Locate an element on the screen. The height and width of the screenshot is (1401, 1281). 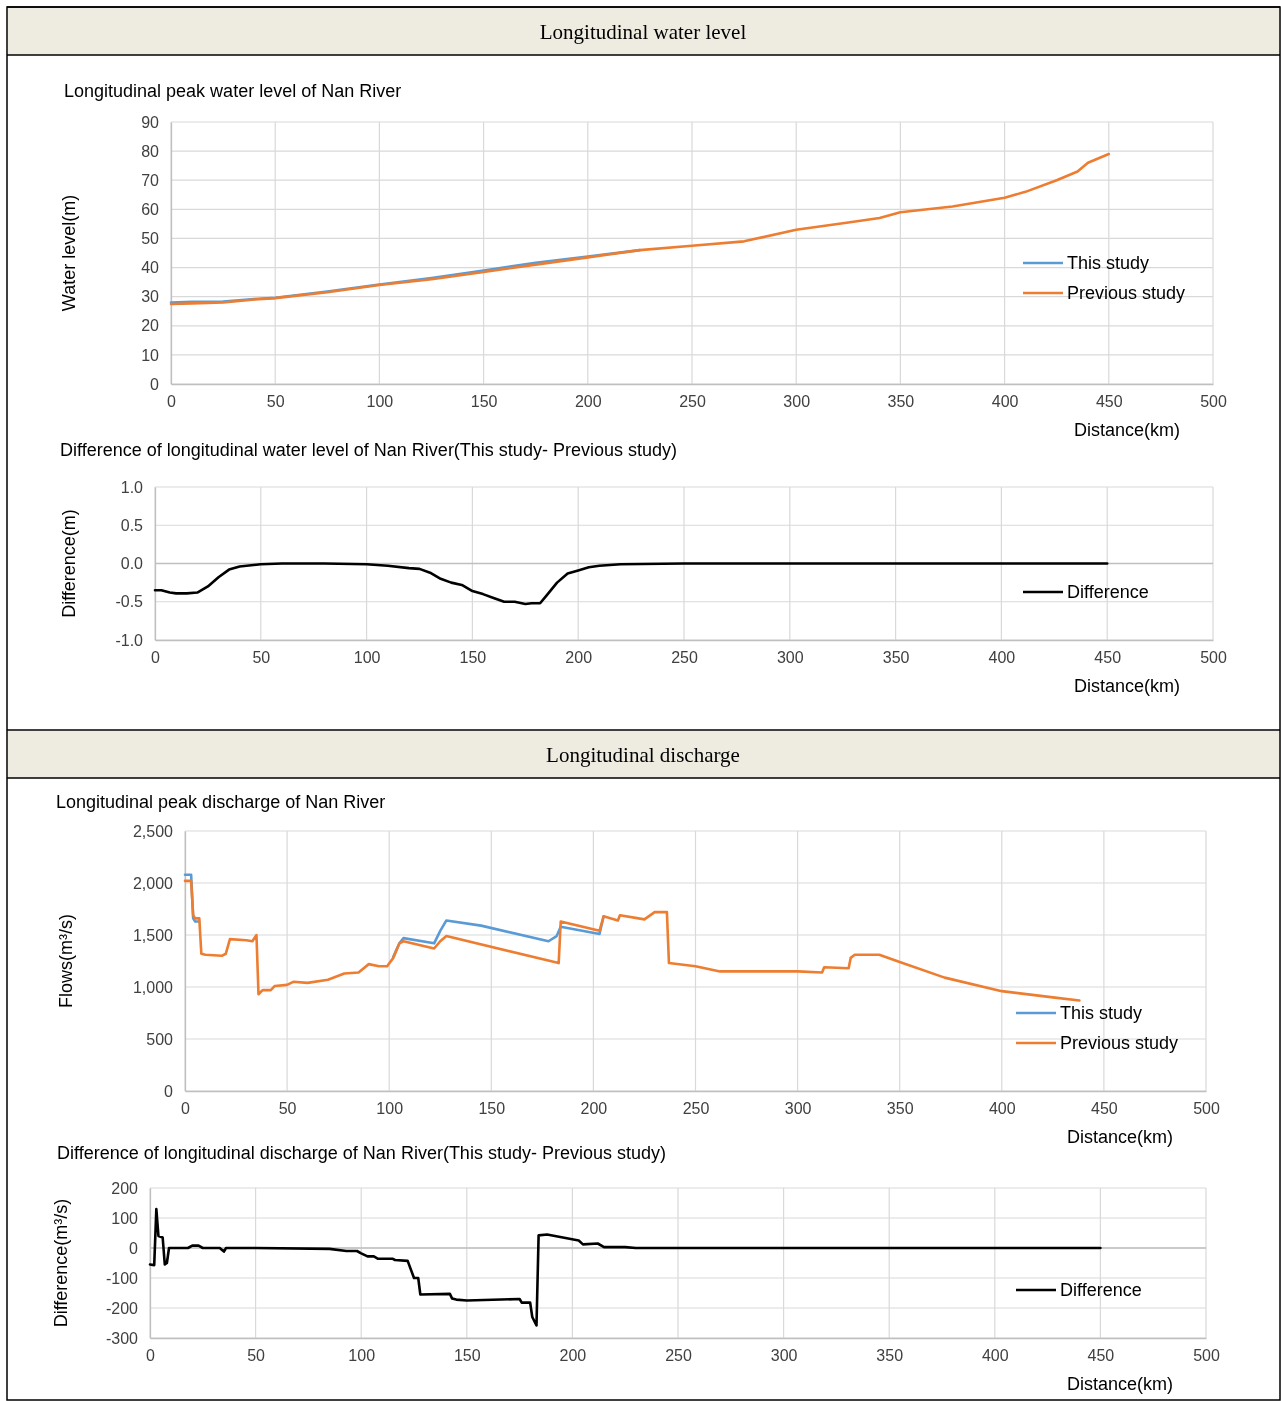
y-tick-label: -0.5 is located at coordinates (129, 602).